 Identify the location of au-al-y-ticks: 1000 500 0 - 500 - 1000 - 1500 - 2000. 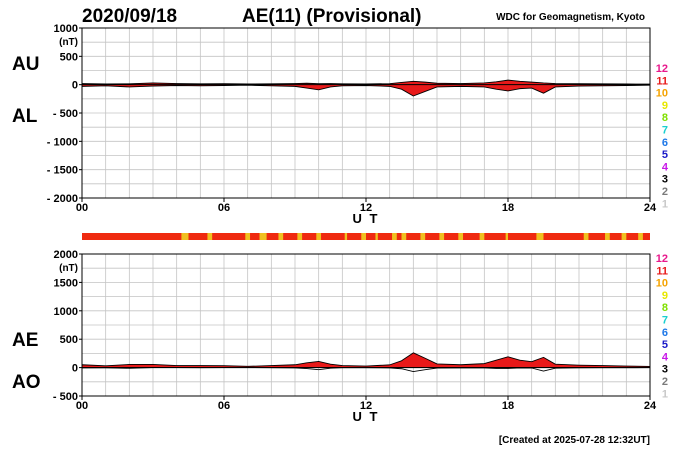
(64, 114).